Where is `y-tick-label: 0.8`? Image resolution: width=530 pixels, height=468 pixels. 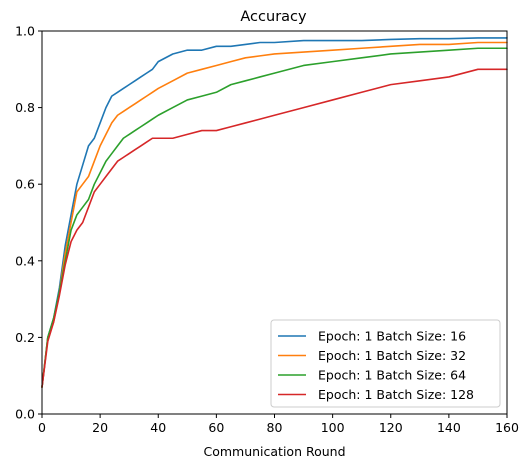 y-tick-label: 0.8 is located at coordinates (25, 107).